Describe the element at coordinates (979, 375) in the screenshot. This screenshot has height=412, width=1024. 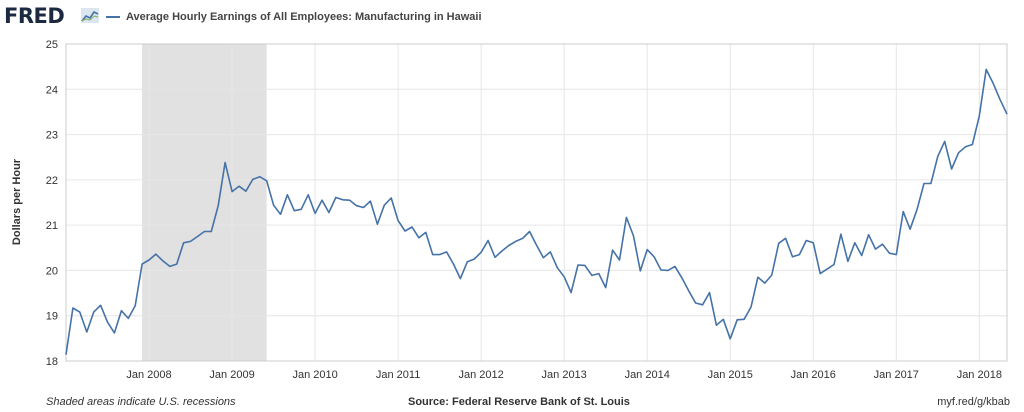
I see `x-tick-label-10: Jan 2018` at that location.